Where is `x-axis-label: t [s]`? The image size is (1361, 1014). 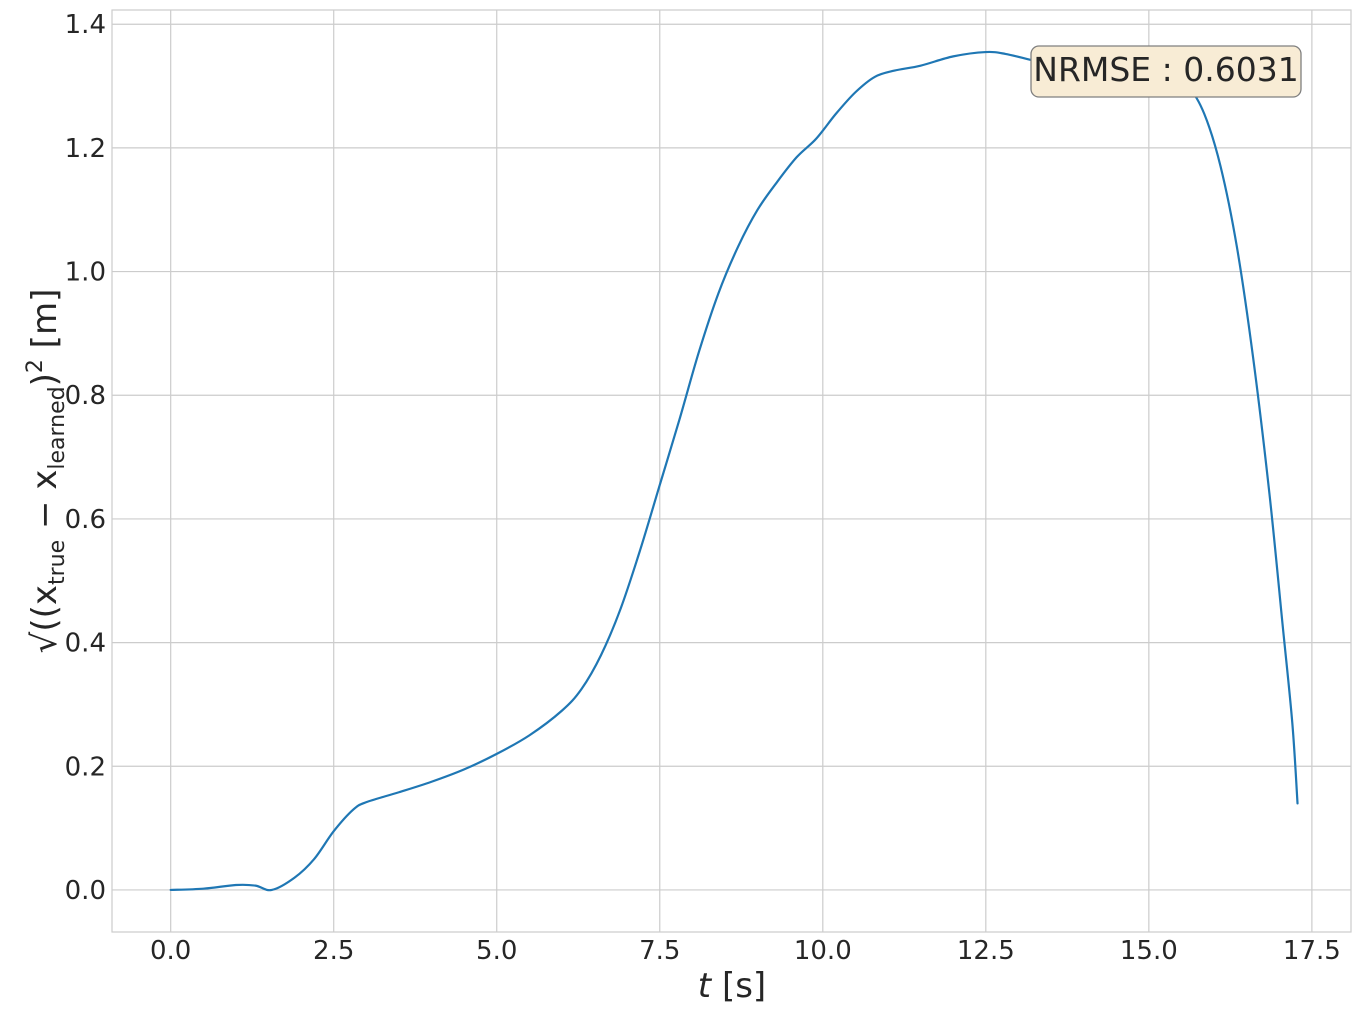 x-axis-label: t [s] is located at coordinates (732, 986).